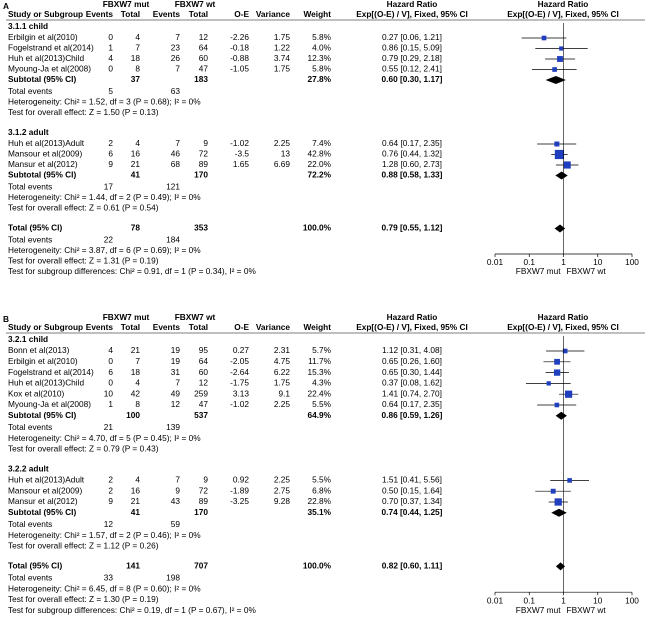 This screenshot has height=618, width=650. What do you see at coordinates (412, 512) in the screenshot?
I see `hazard-ratio: 0.74 [0.44, 1.25]` at bounding box center [412, 512].